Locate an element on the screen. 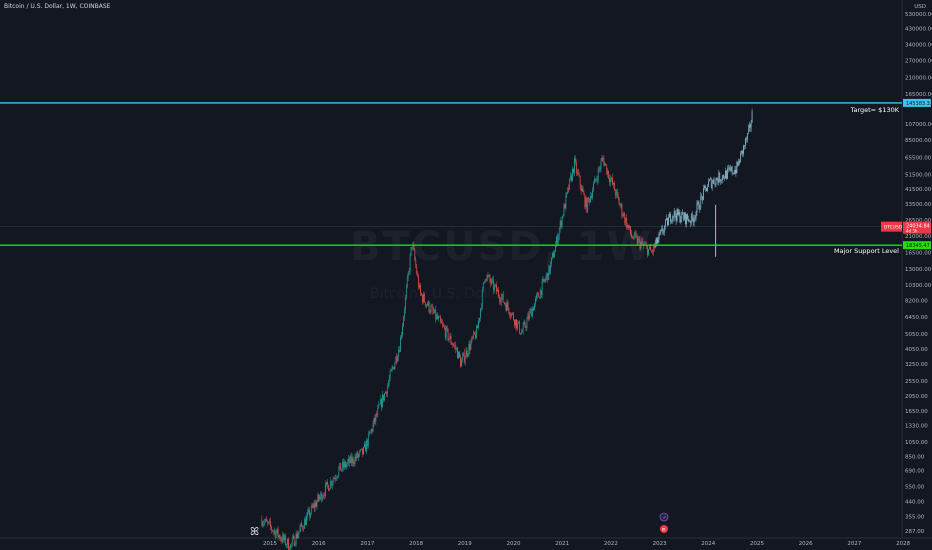 The image size is (932, 550). price-tick-label: 51500.00 is located at coordinates (918, 175).